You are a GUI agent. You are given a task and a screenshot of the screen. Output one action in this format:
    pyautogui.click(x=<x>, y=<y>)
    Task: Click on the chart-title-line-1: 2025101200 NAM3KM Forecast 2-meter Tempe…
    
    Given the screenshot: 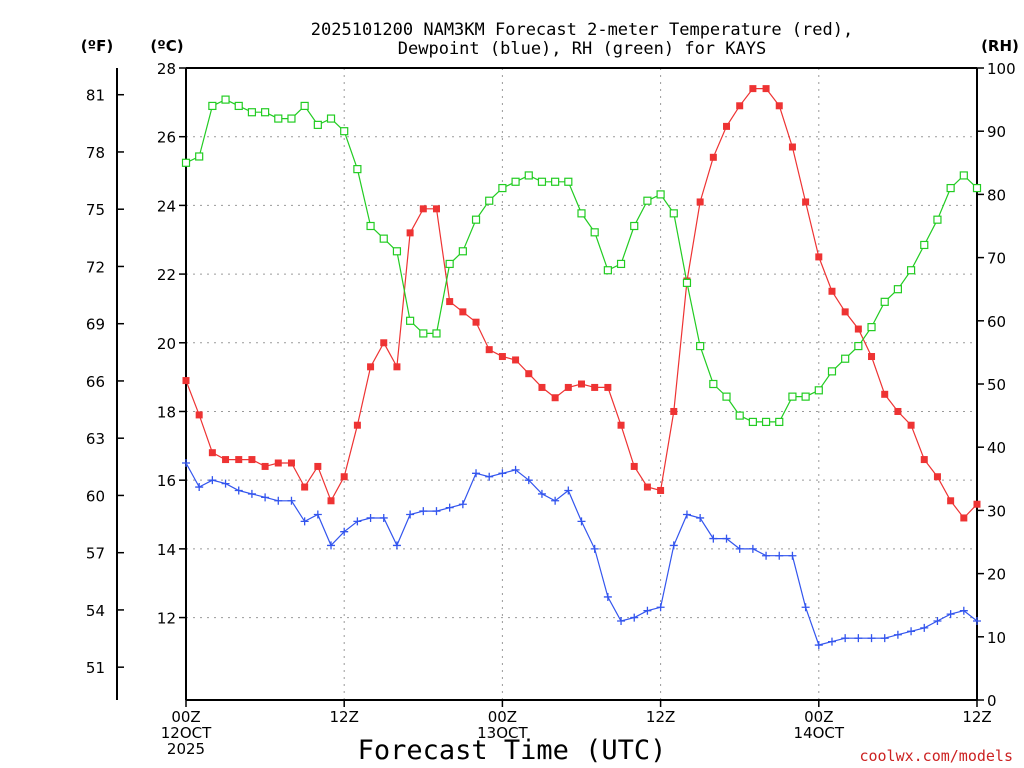 What is the action you would take?
    pyautogui.click(x=582, y=30)
    